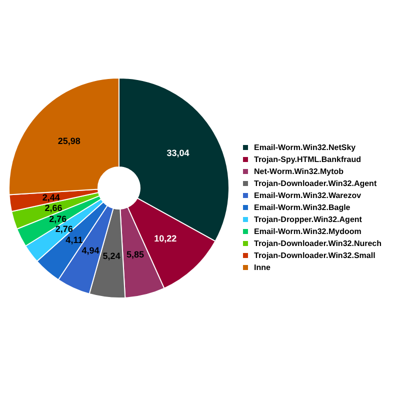 Image resolution: width=400 pixels, height=400 pixels. What do you see at coordinates (165, 238) in the screenshot?
I see `data-label: 10,22` at bounding box center [165, 238].